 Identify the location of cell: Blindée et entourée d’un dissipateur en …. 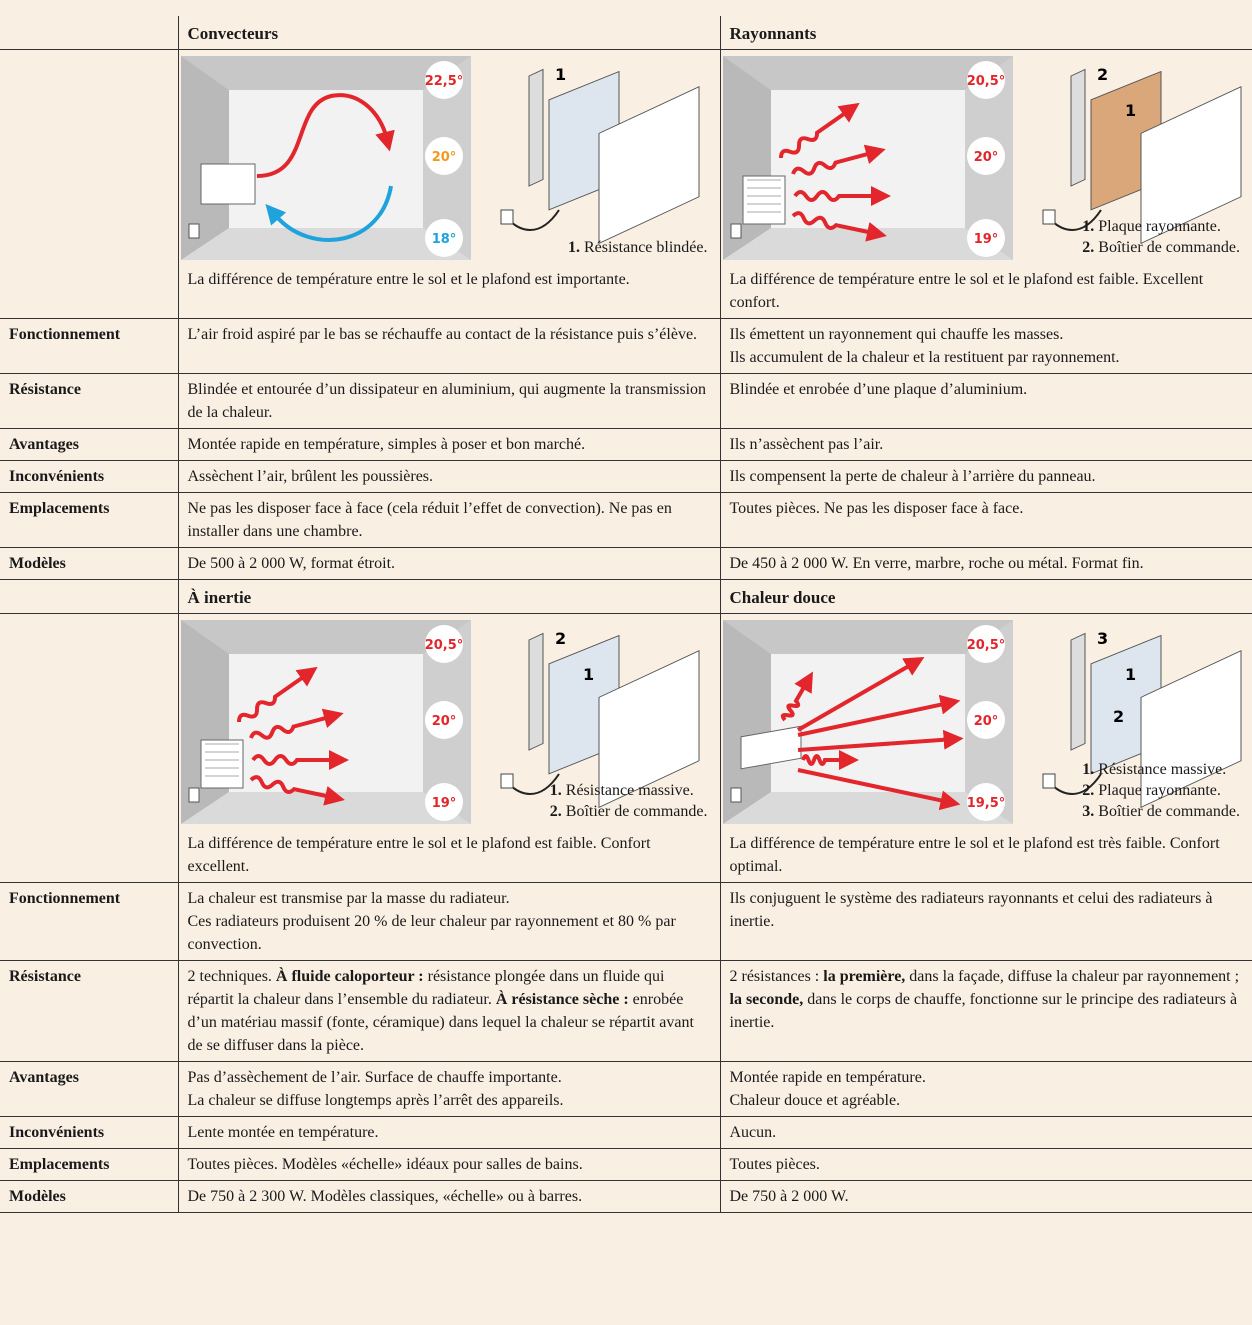
(449, 401).